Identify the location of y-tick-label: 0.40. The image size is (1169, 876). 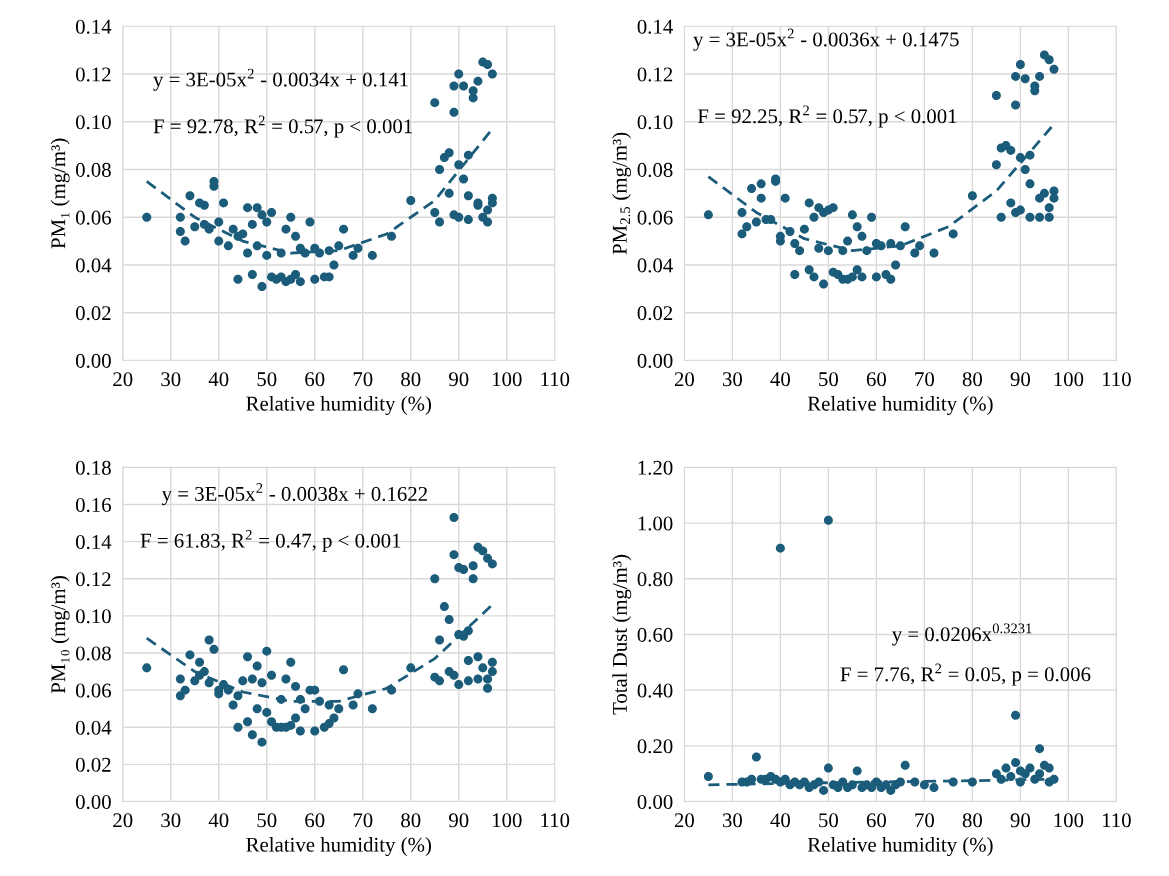
(655, 690).